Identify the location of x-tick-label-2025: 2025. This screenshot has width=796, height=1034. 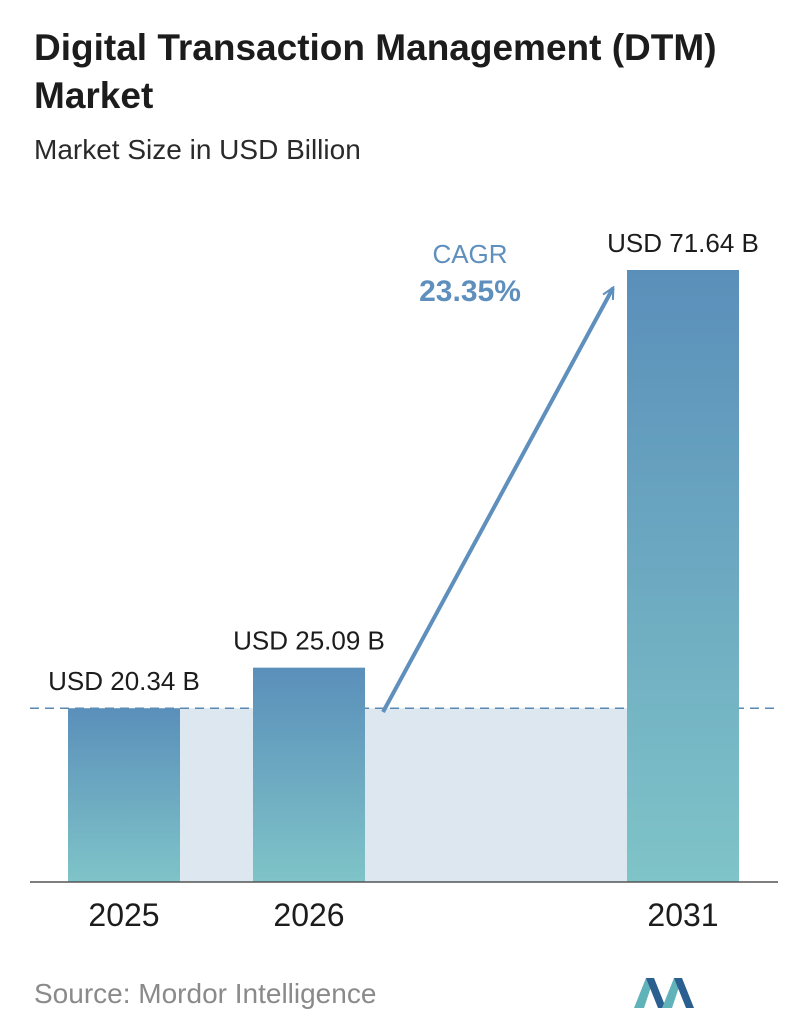
(123, 915).